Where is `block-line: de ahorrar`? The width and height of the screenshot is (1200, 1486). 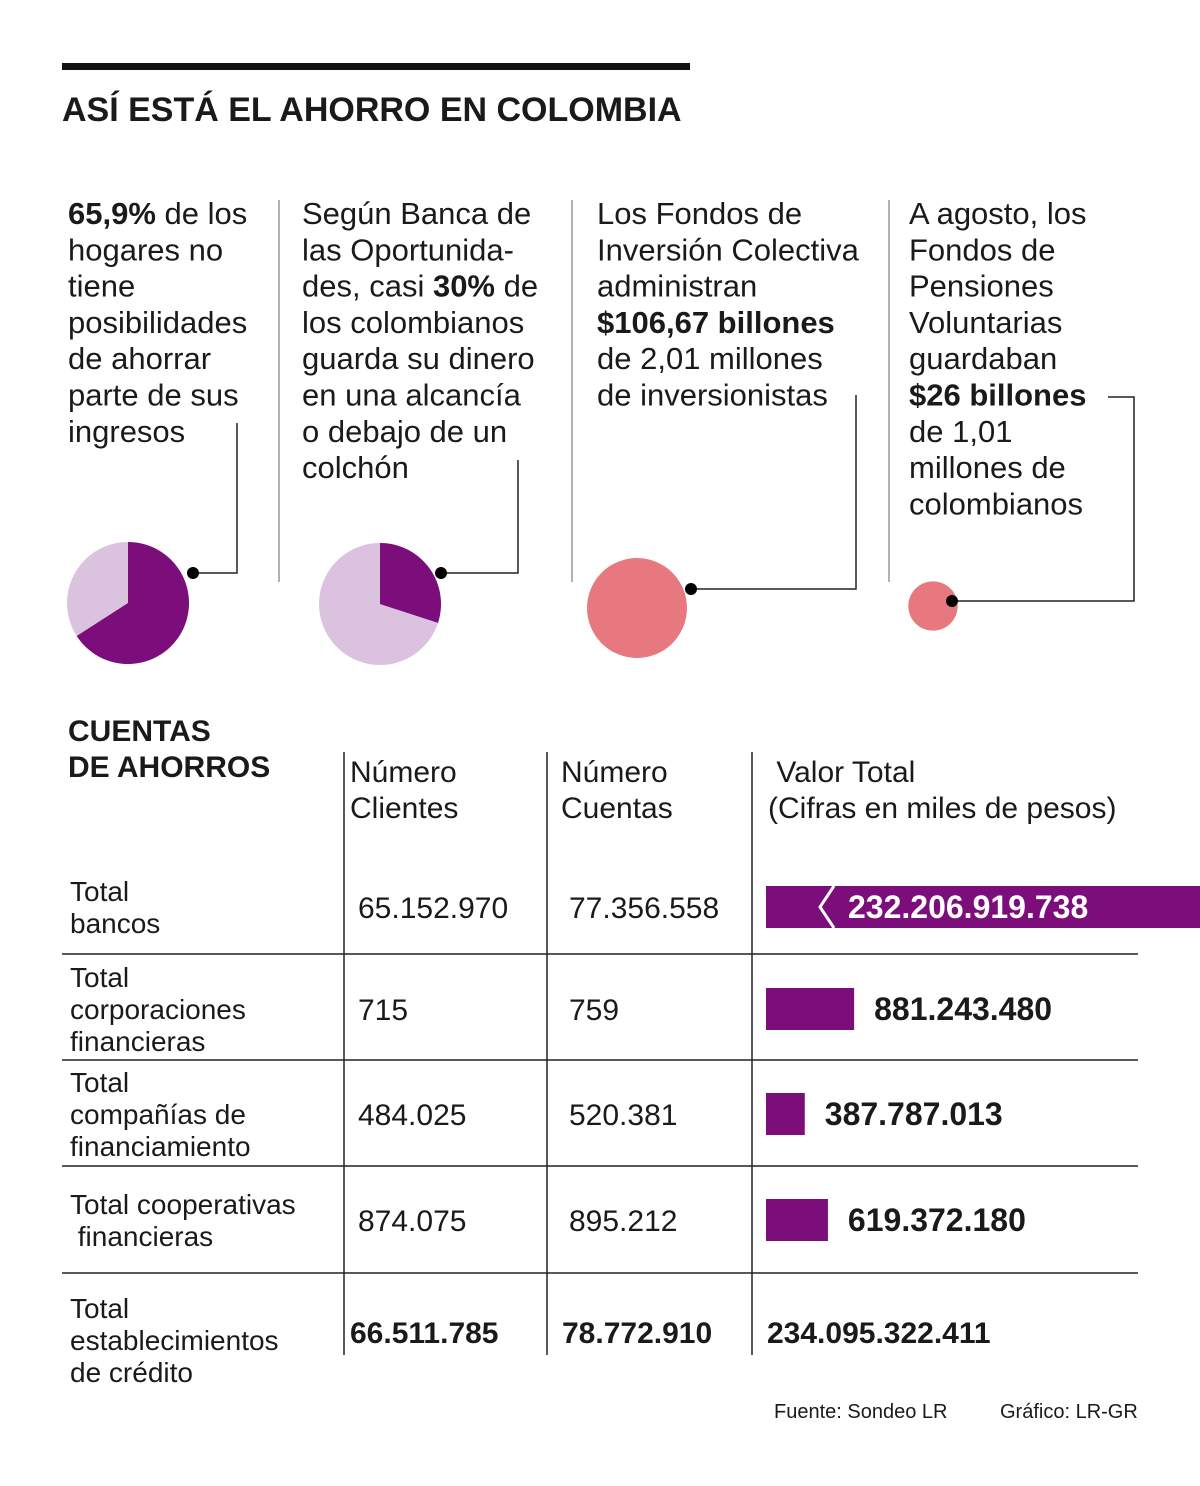
block-line: de ahorrar is located at coordinates (139, 358).